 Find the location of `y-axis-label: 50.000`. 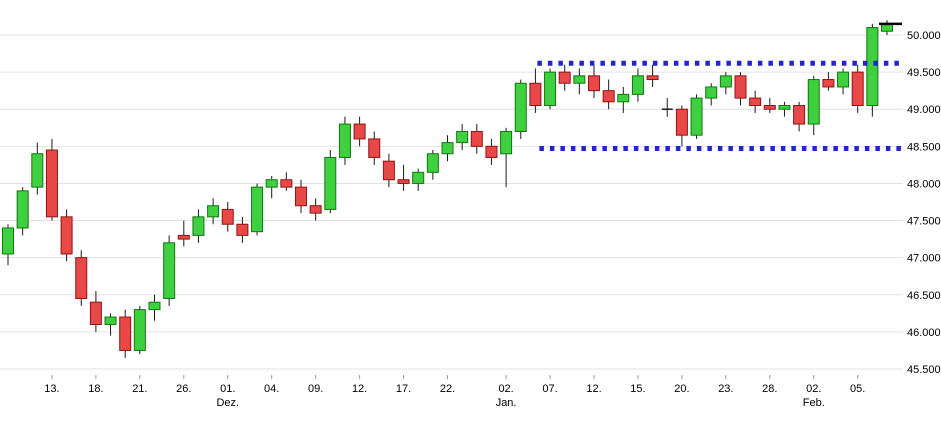

y-axis-label: 50.000 is located at coordinates (924, 36).